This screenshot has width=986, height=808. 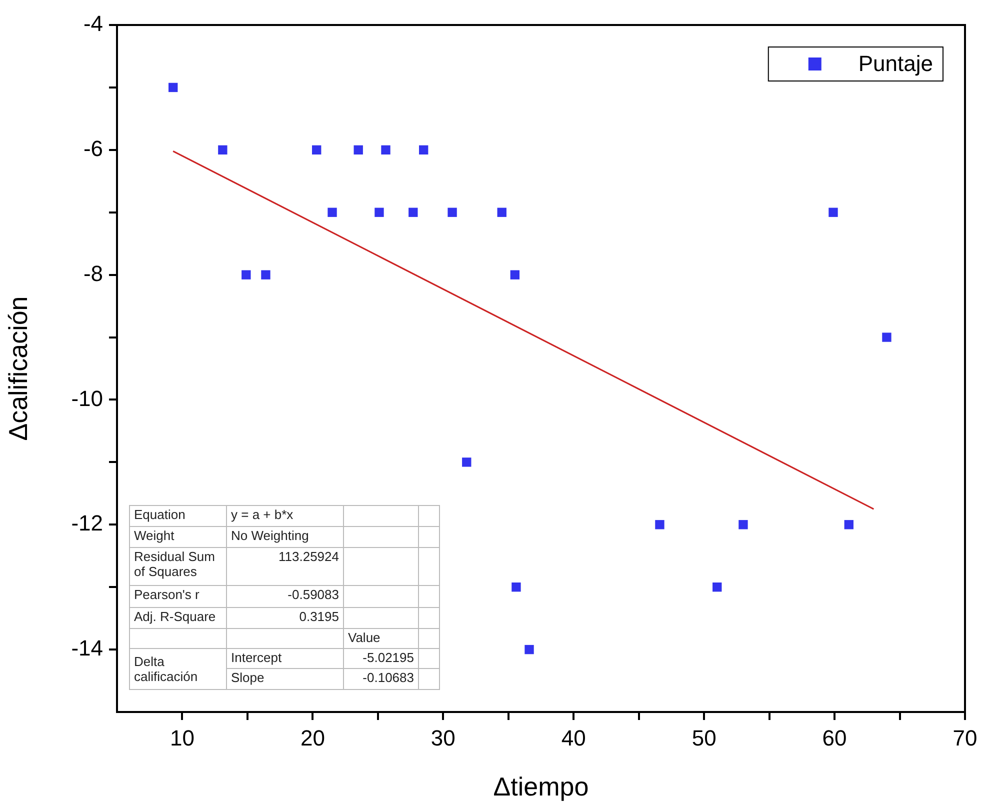 I want to click on annotation: Pearson's r, so click(x=178, y=597).